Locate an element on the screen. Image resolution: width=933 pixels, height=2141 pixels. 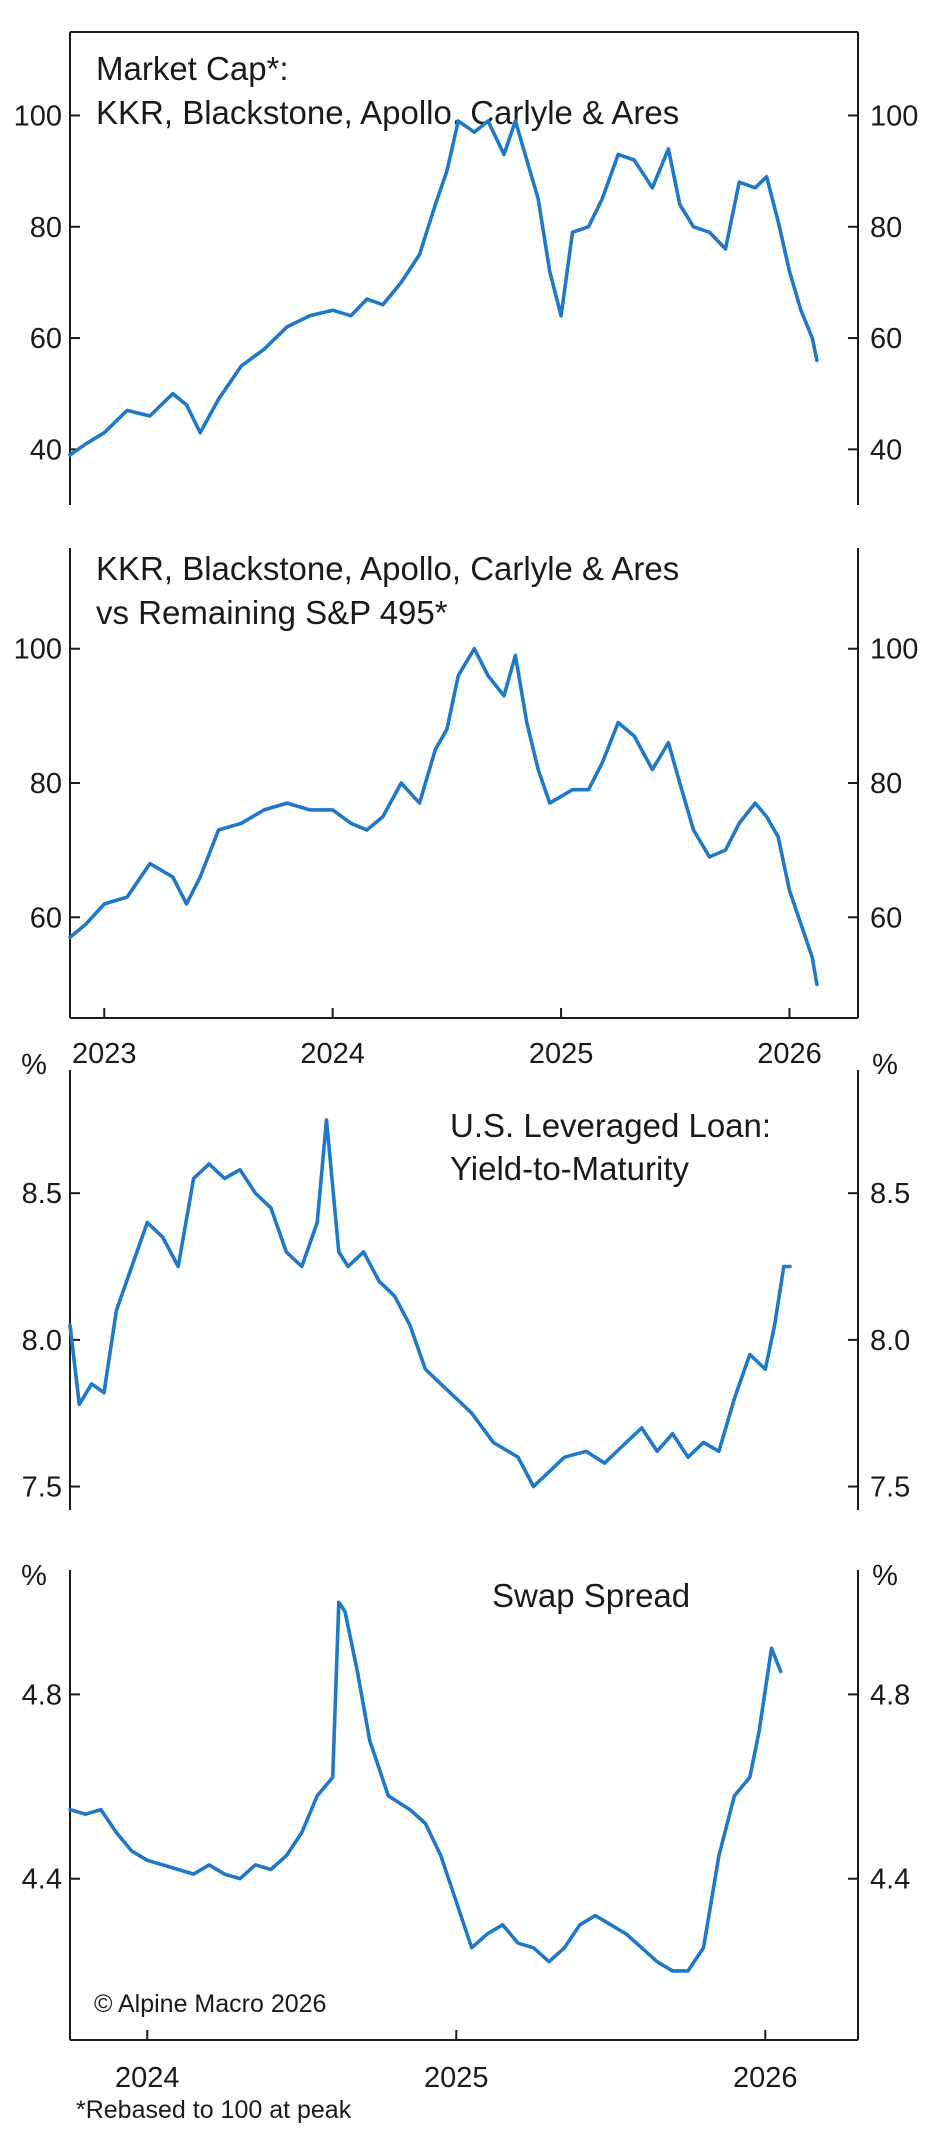
footnote: *Rebased to 100 at peak is located at coordinates (214, 2110).